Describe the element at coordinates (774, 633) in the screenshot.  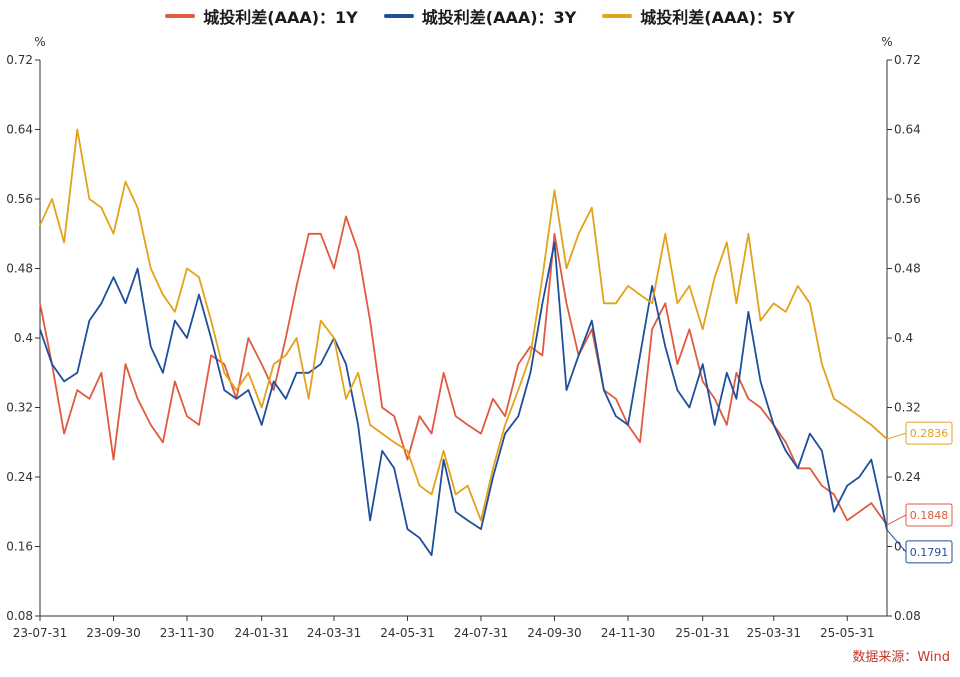
I see `x-tick-label: 25-03-31` at that location.